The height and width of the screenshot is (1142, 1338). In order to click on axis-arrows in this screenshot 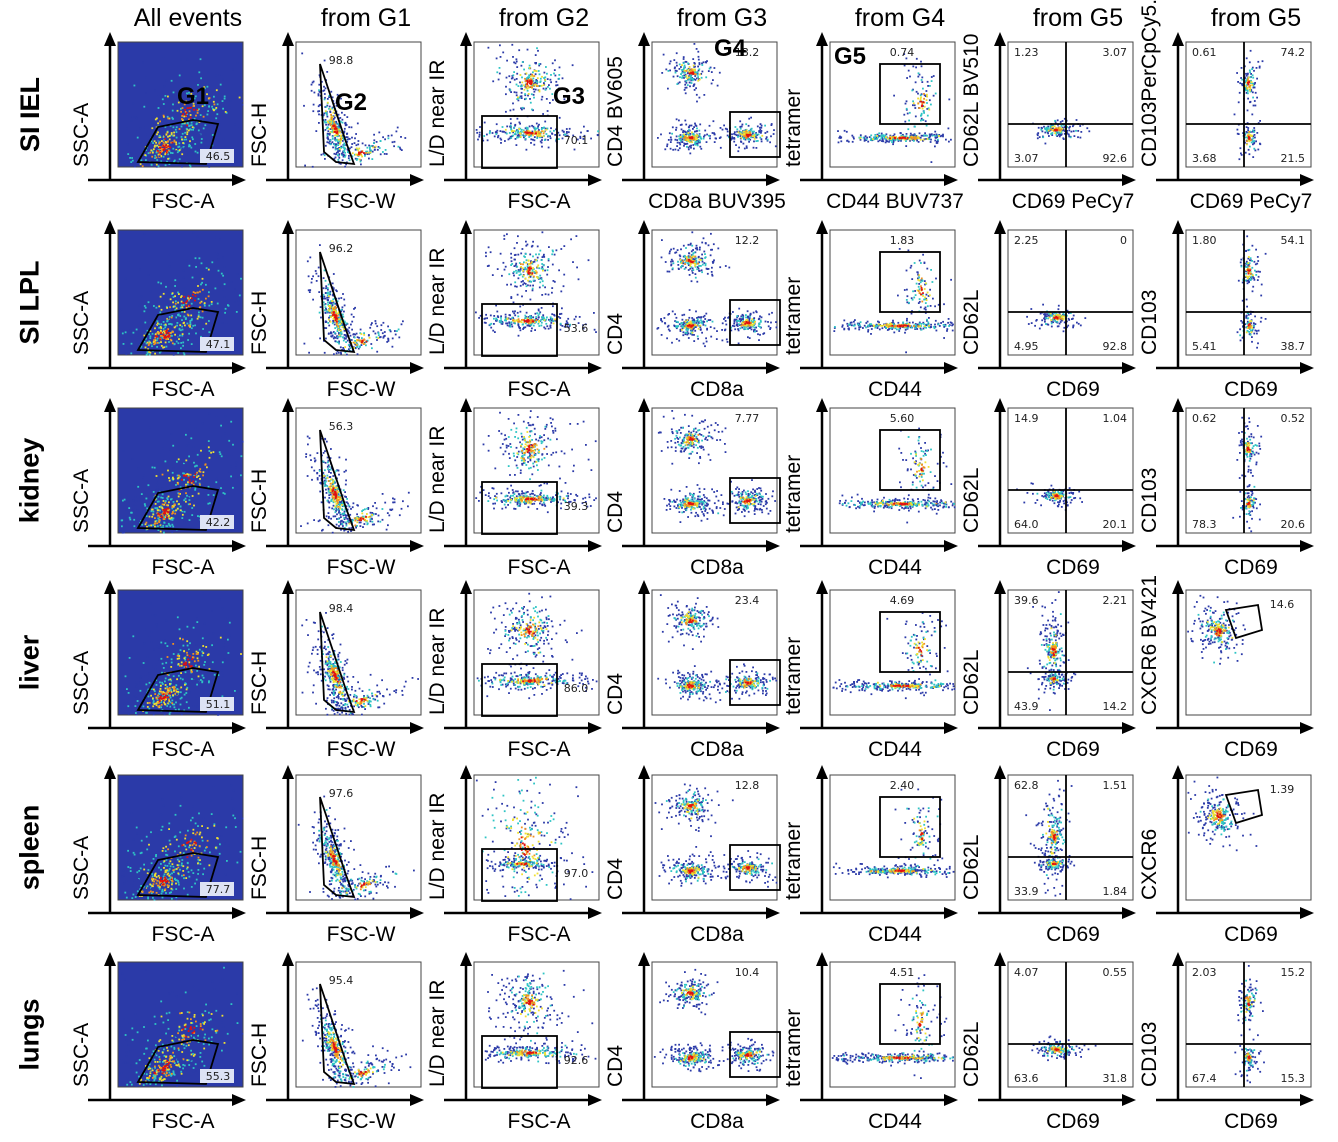, I will do `click(1057, 109)`.